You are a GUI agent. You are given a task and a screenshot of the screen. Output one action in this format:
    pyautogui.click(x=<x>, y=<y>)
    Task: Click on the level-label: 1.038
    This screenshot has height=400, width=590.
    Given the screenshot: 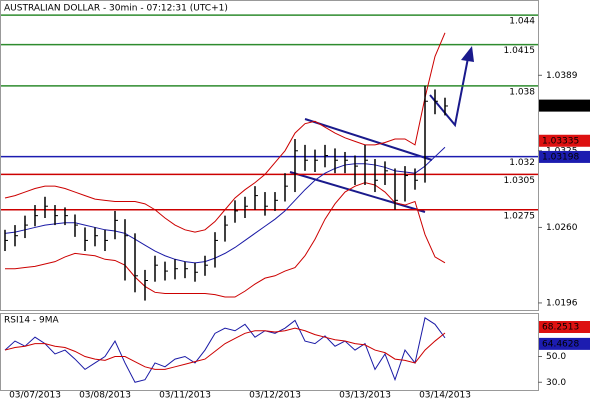 What is the action you would take?
    pyautogui.click(x=522, y=92)
    